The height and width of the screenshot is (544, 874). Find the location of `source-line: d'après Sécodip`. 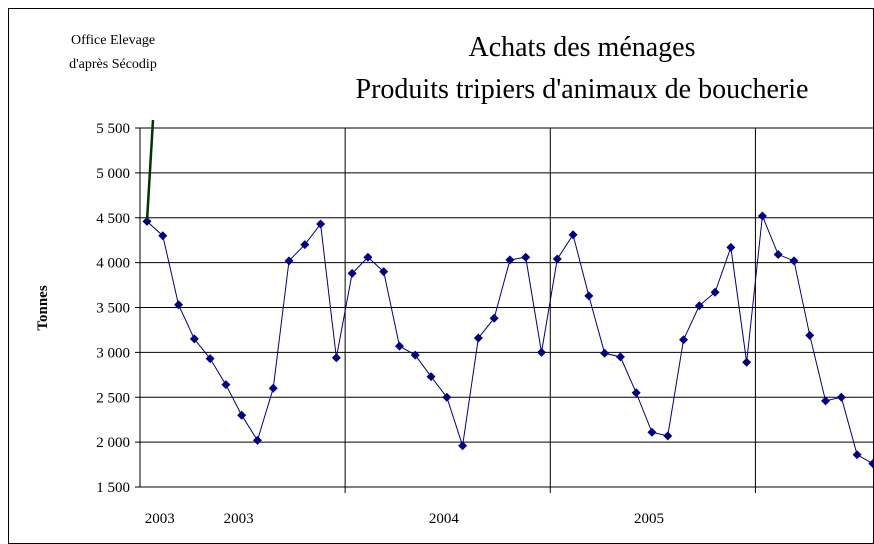

source-line: d'après Sécodip is located at coordinates (113, 64).